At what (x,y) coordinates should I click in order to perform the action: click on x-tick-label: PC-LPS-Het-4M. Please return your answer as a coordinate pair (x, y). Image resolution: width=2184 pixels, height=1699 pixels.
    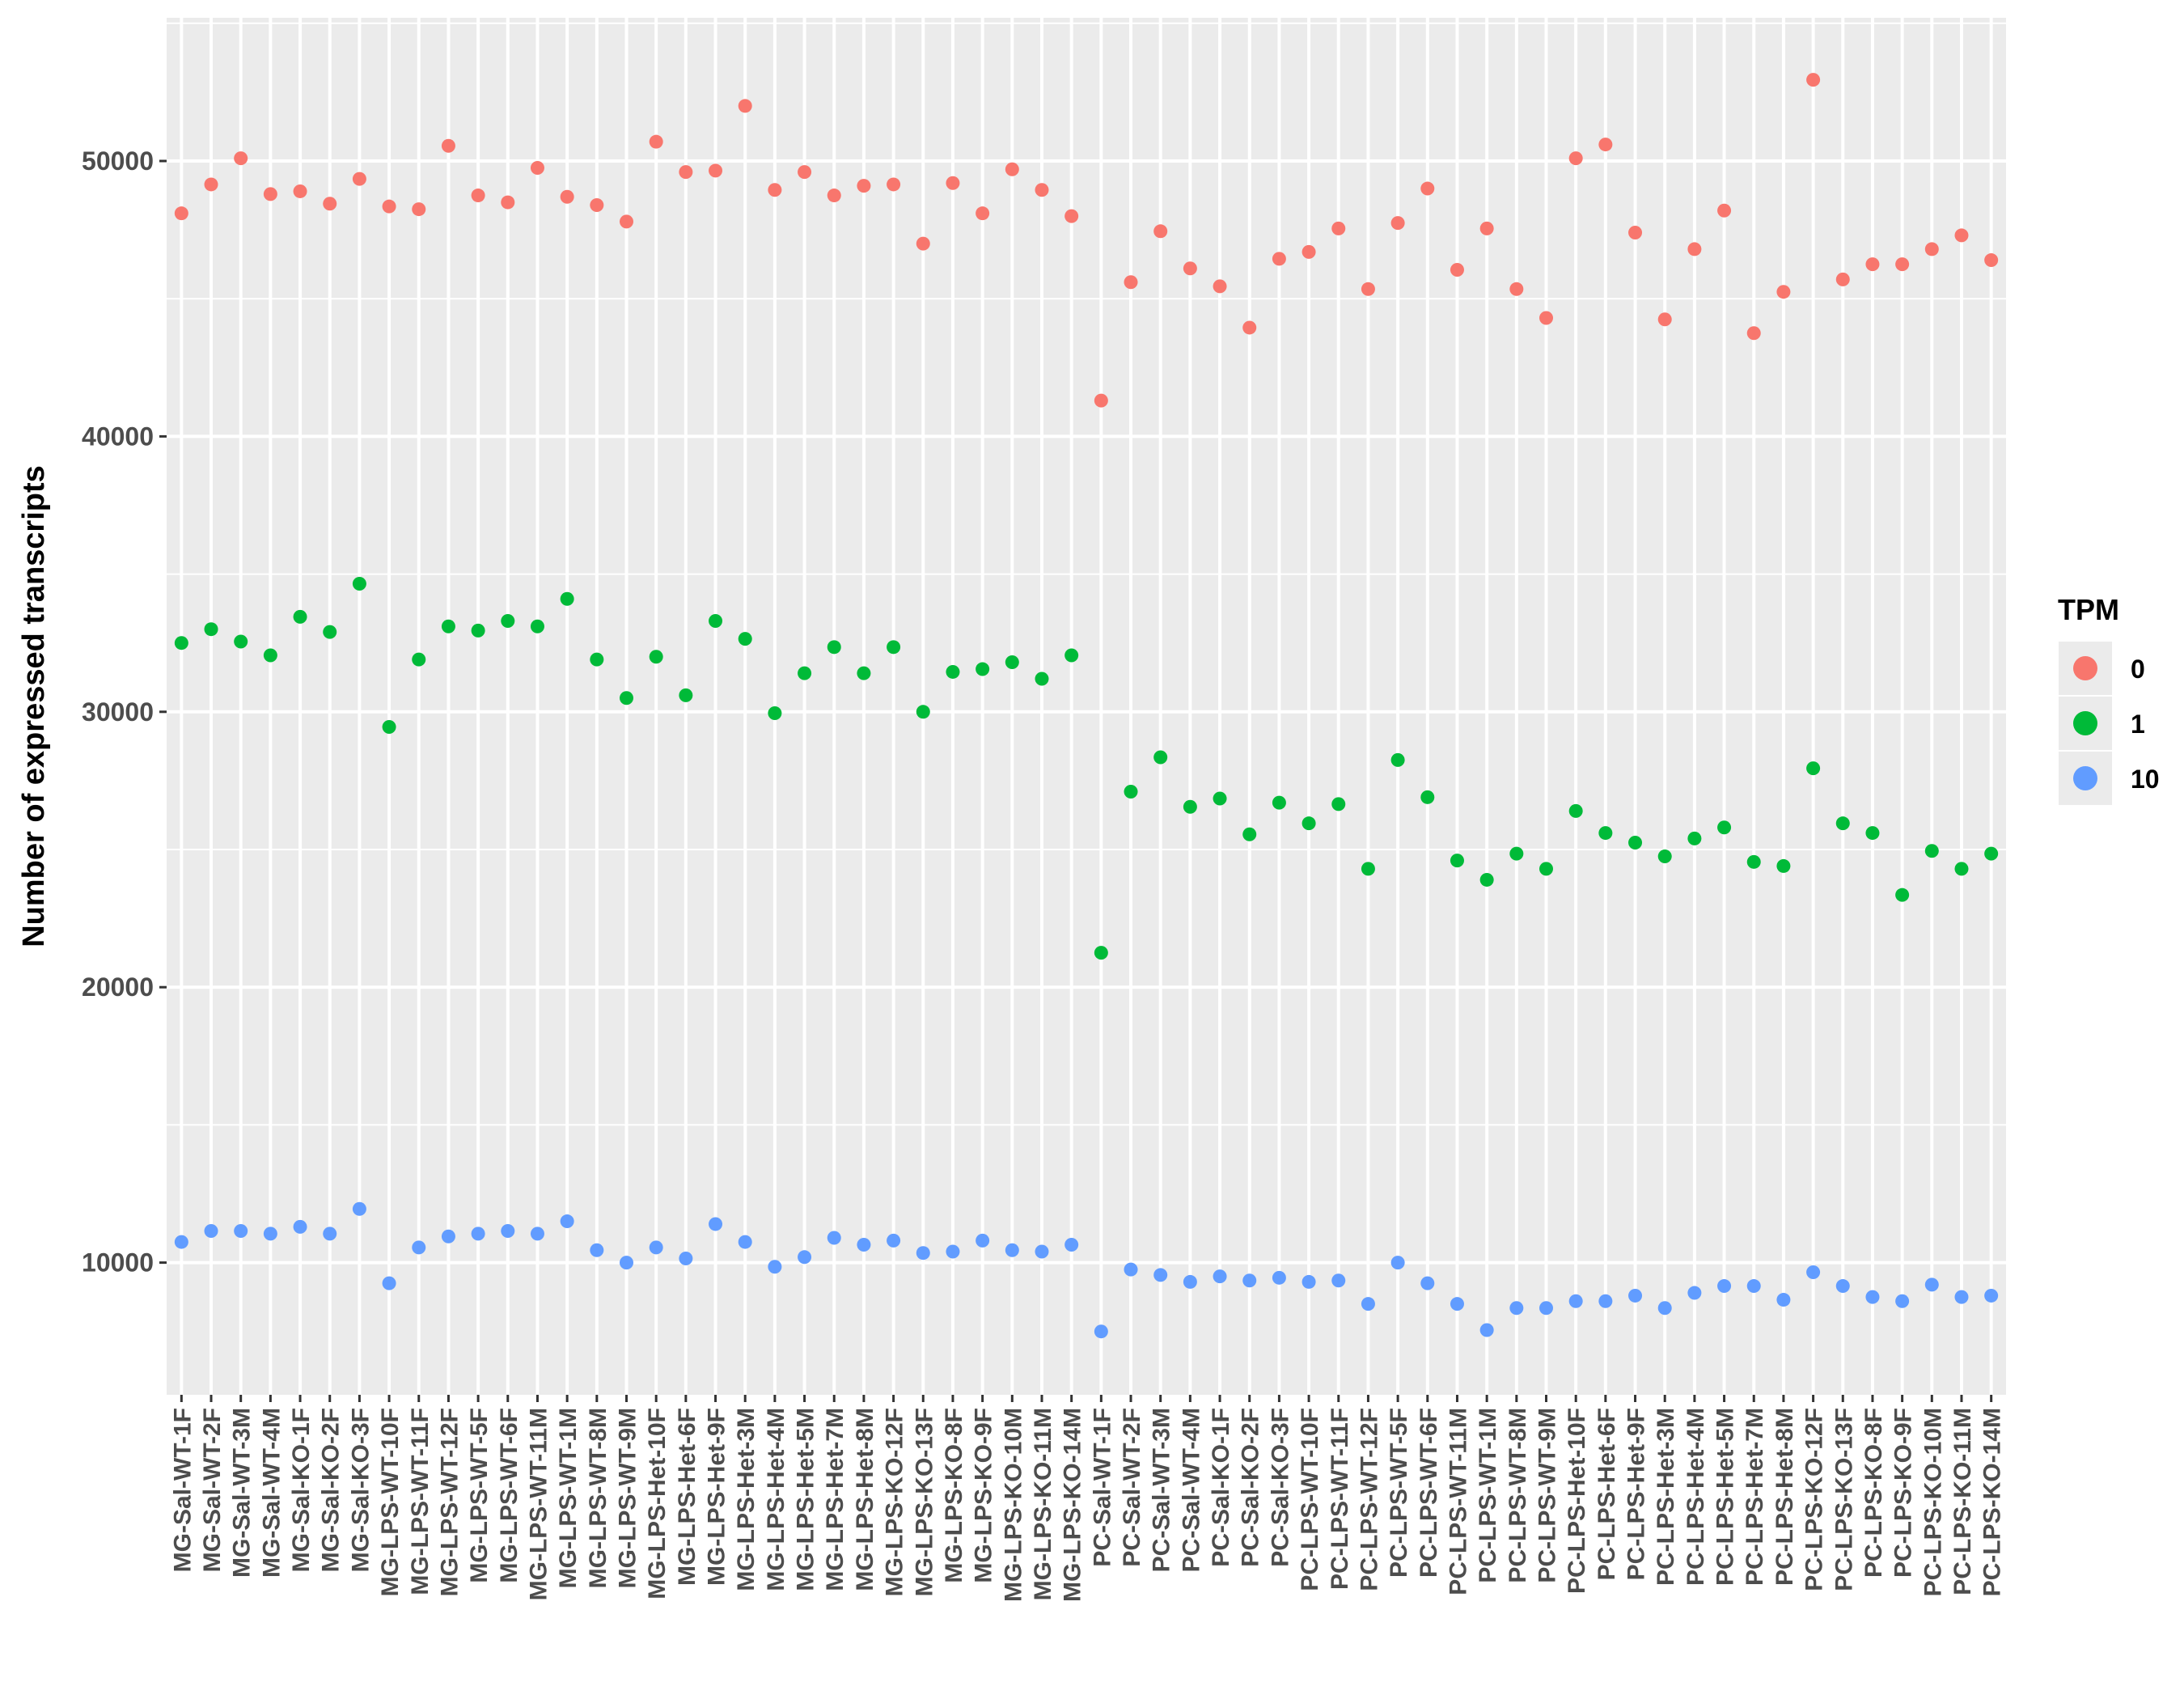
    Looking at the image, I should click on (1695, 1497).